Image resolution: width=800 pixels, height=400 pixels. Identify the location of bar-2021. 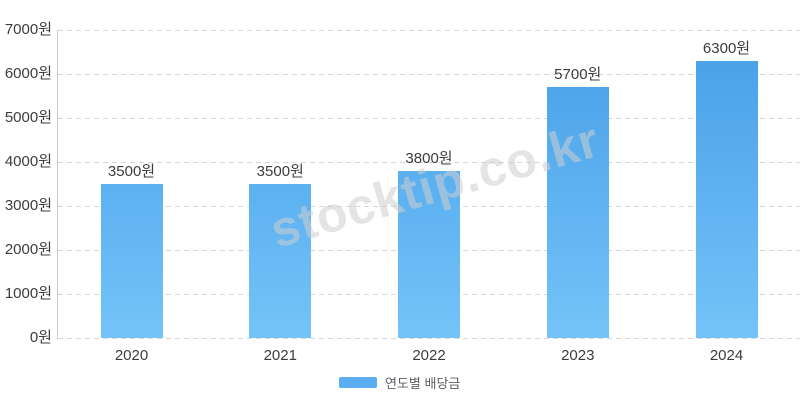
(280, 261).